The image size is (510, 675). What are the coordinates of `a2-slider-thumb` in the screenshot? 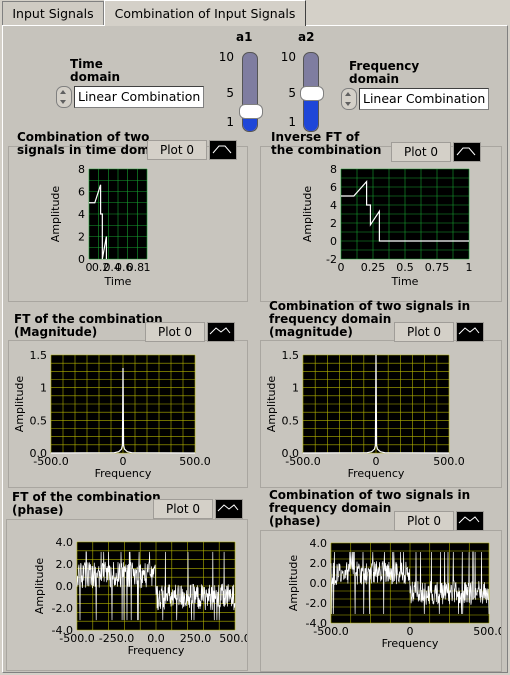 It's located at (312, 94).